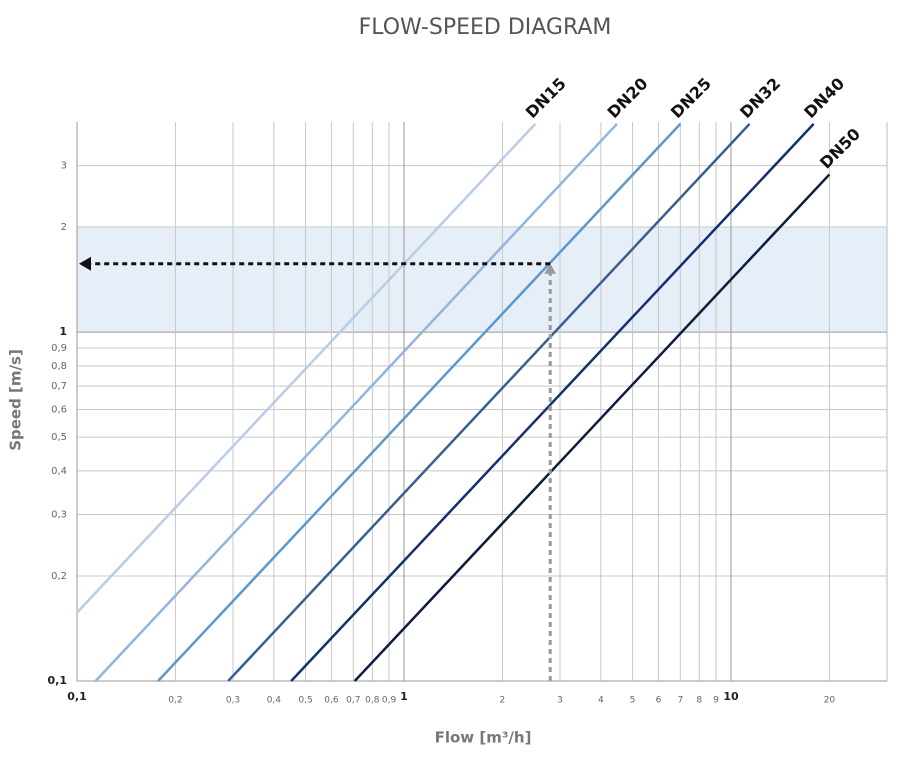 The image size is (910, 757). What do you see at coordinates (830, 701) in the screenshot?
I see `x-tick-label: 20` at bounding box center [830, 701].